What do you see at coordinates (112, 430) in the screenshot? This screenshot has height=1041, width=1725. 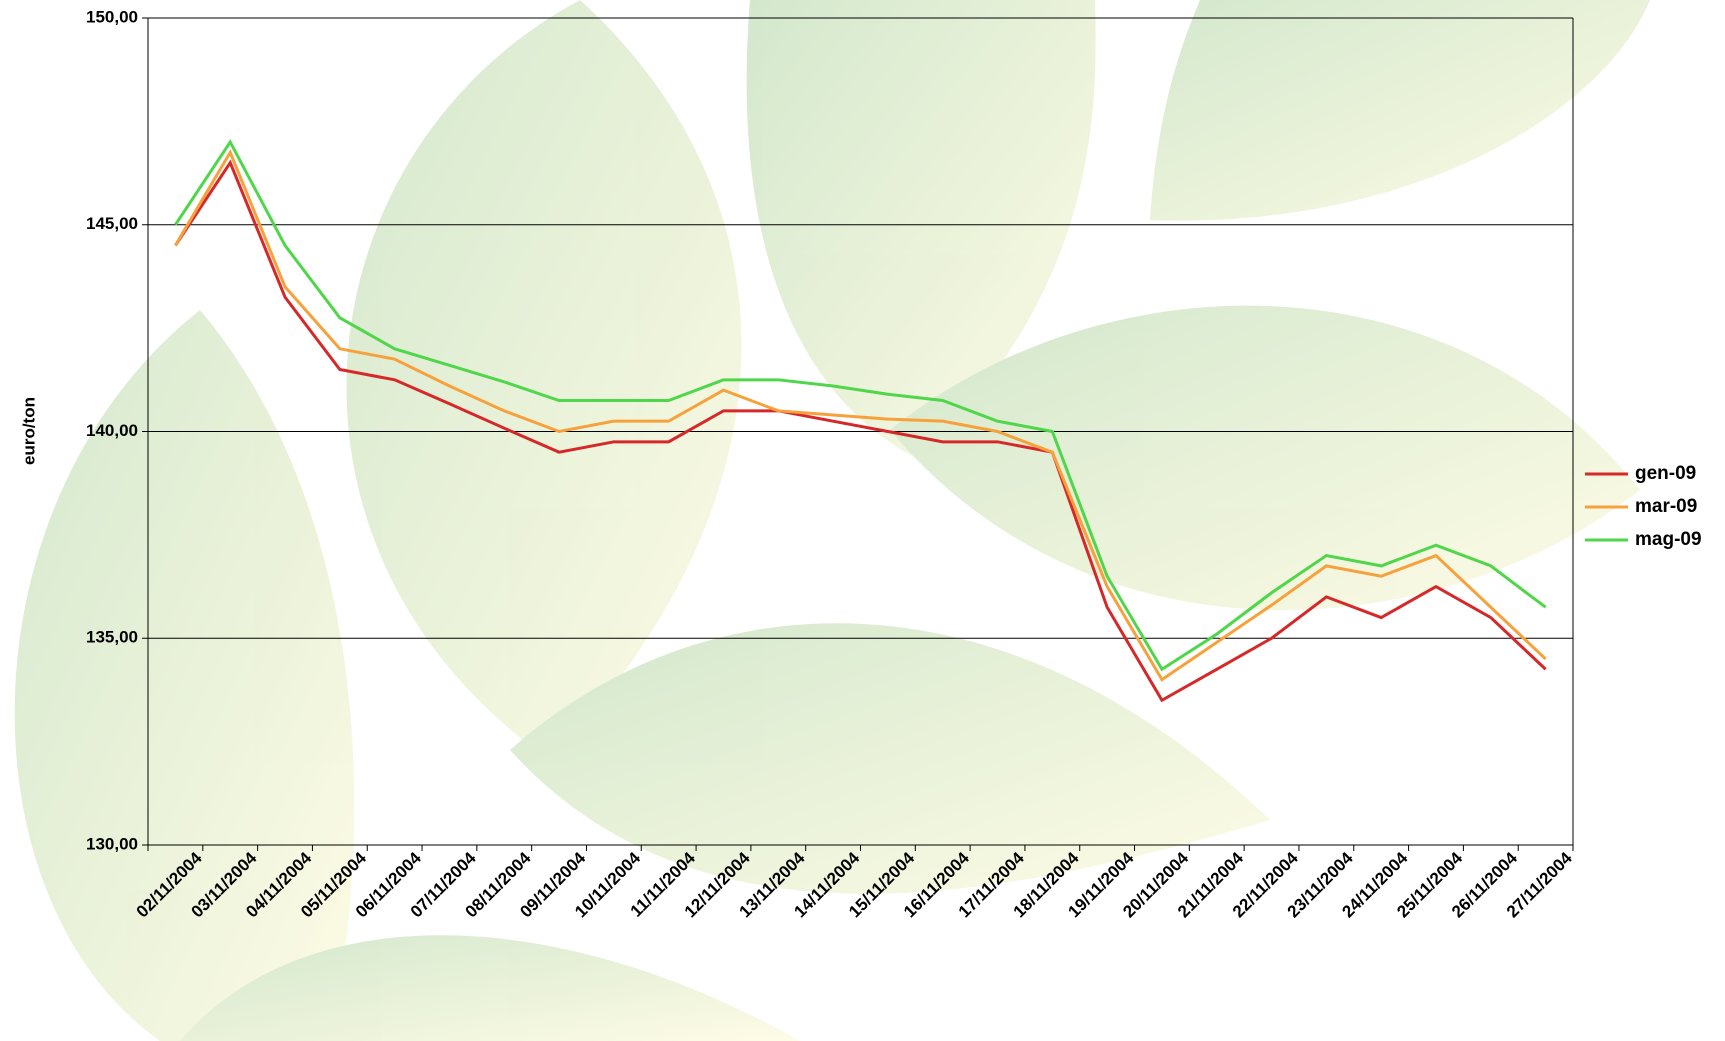 I see `y-tick-label: 140,00` at bounding box center [112, 430].